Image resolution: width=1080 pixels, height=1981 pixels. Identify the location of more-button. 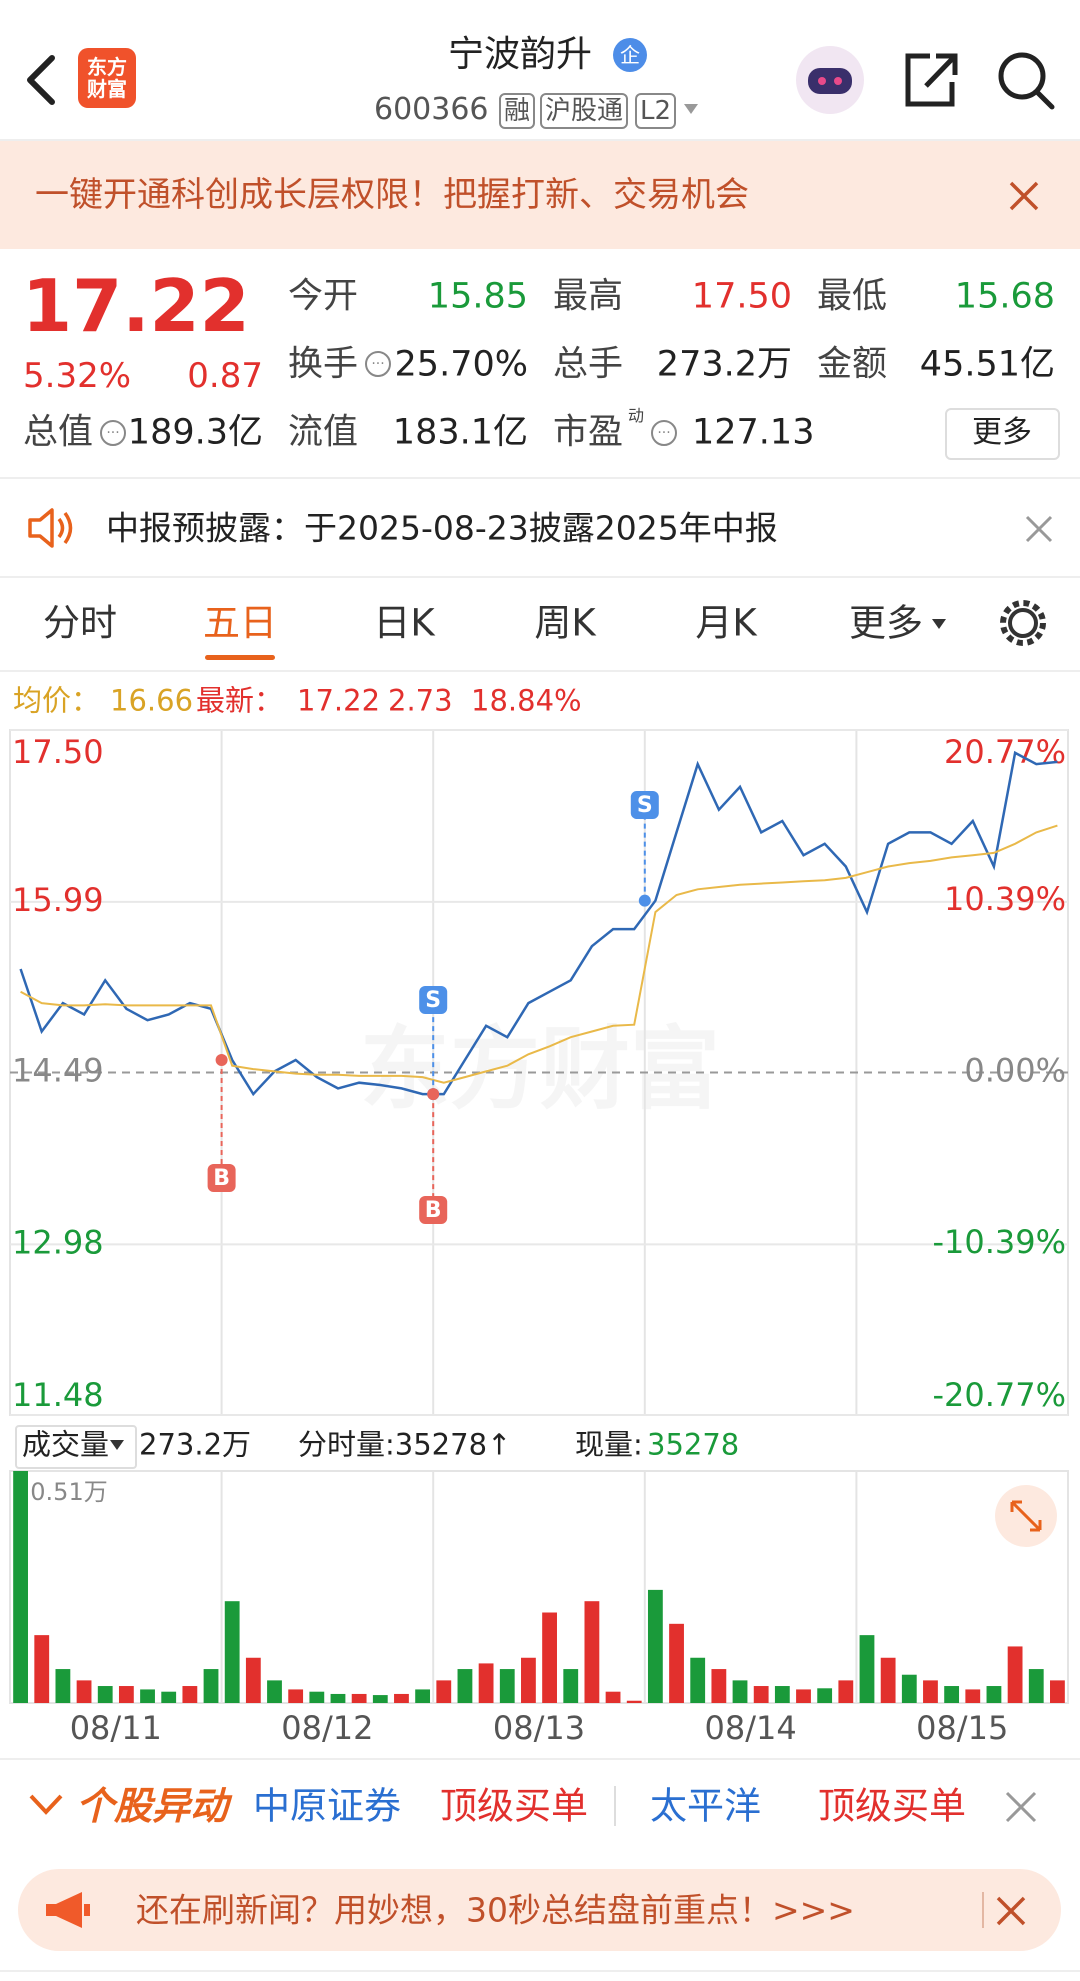
(1002, 434).